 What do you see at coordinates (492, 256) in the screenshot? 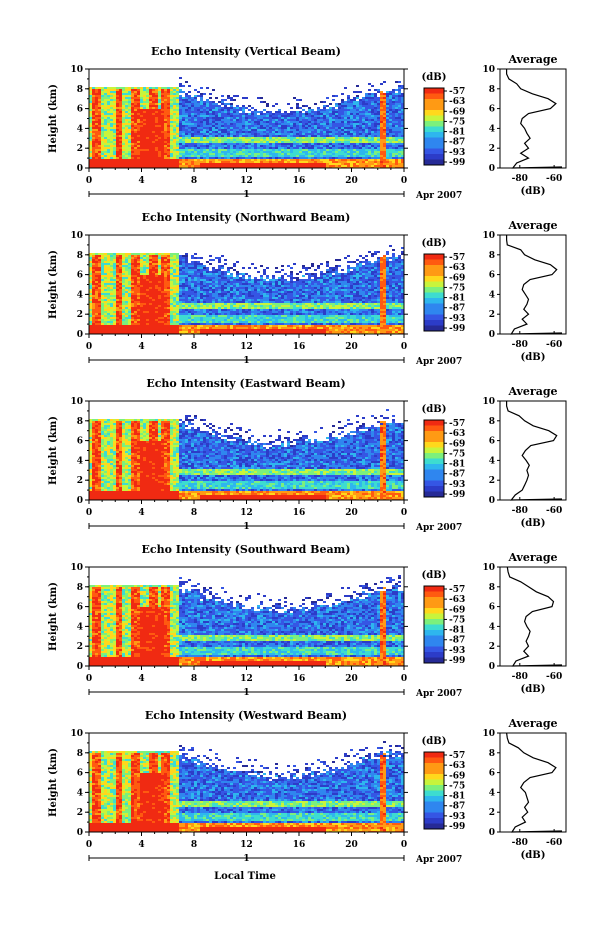
I see `avg-y-tick-label: 8` at bounding box center [492, 256].